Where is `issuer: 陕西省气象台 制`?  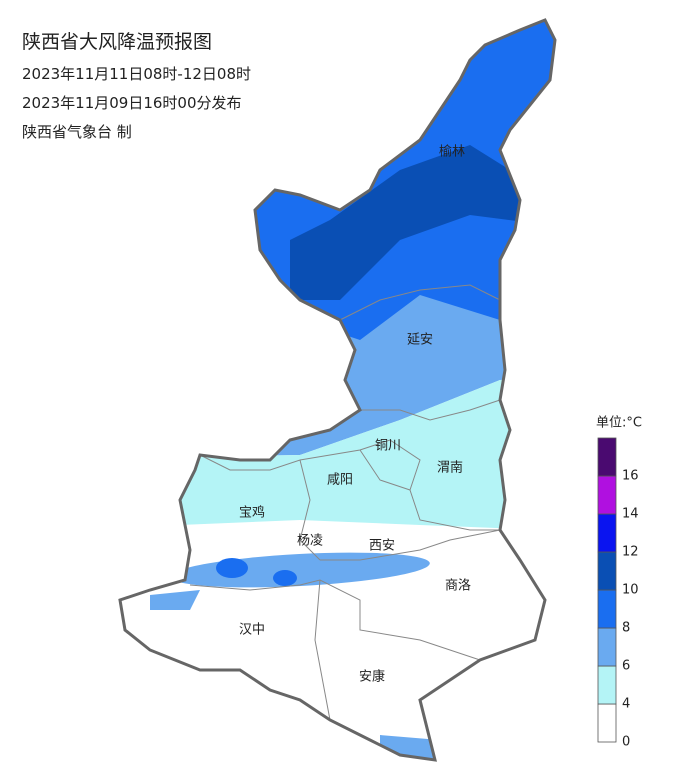
issuer: 陕西省气象台 制 is located at coordinates (77, 132).